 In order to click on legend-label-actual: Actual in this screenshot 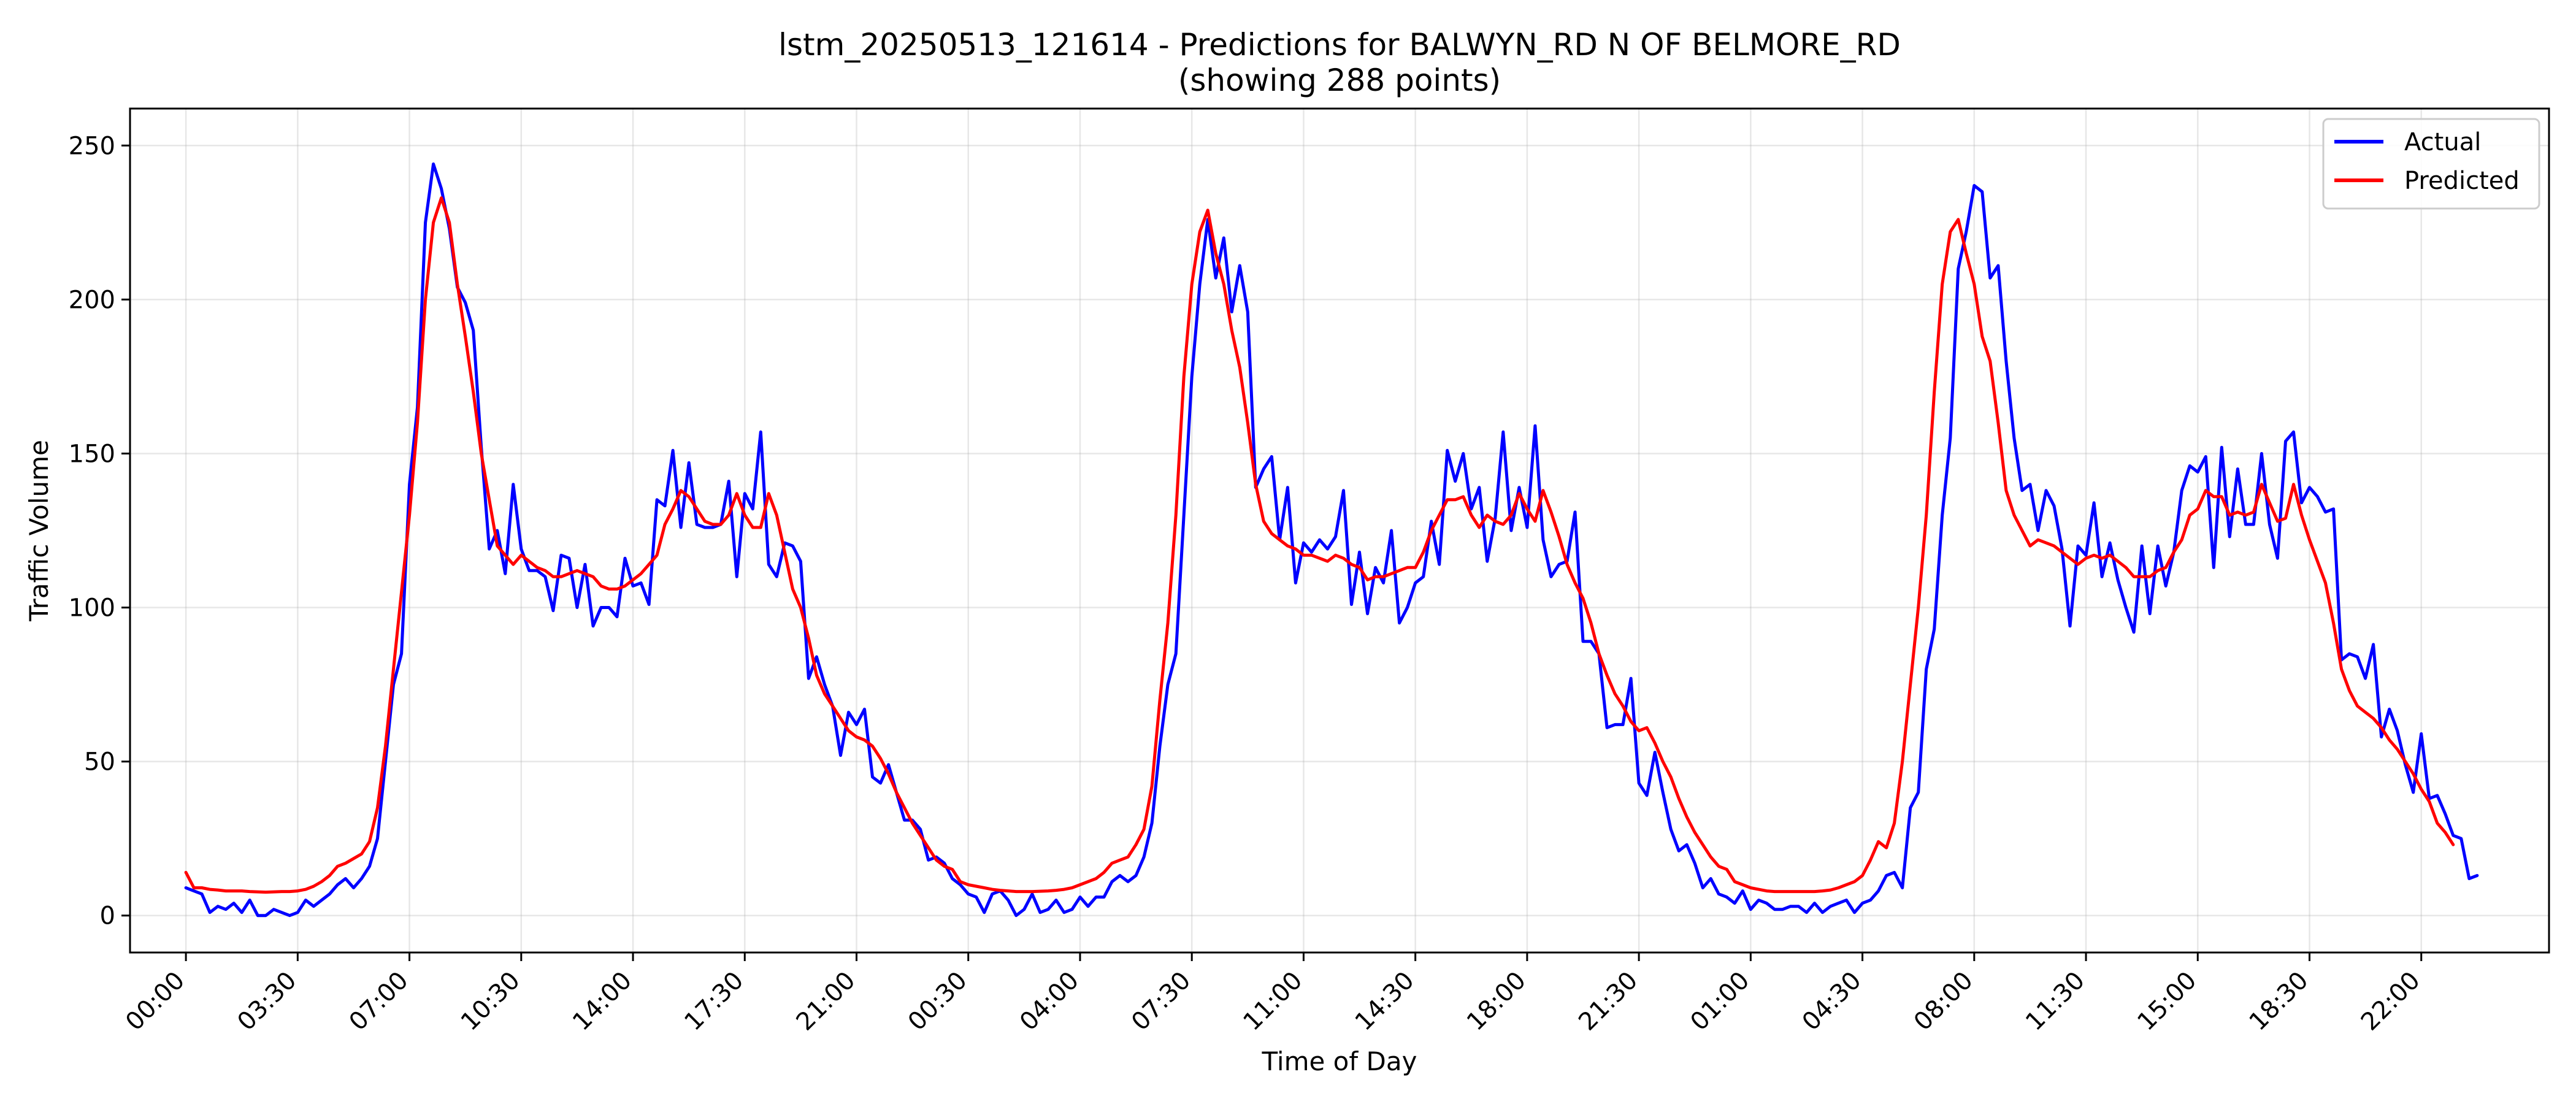, I will do `click(2442, 142)`.